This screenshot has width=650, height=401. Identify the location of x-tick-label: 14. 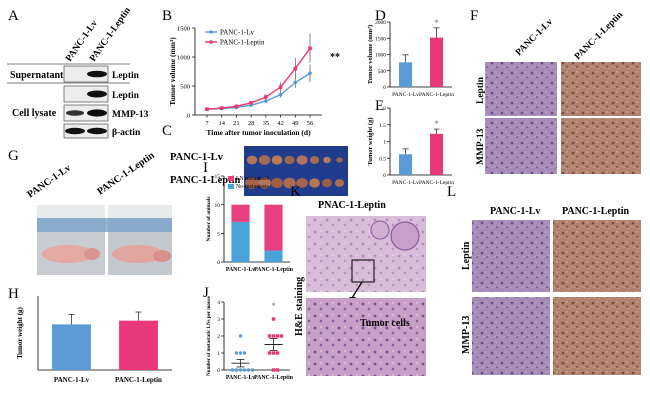
(221, 123).